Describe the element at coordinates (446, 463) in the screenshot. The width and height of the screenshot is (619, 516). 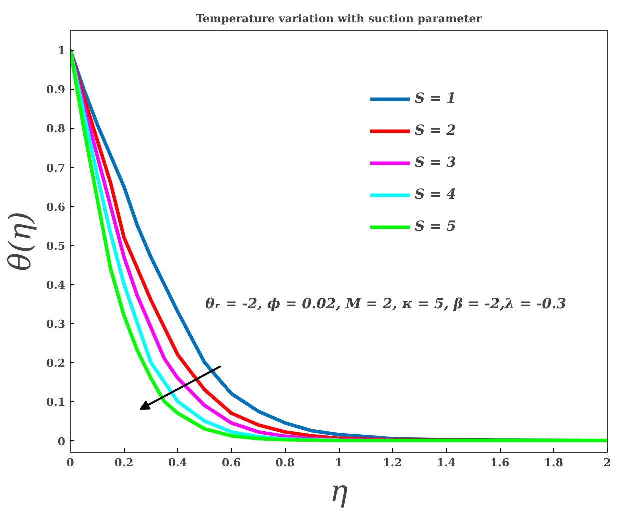
I see `x-tick-label: 1.4` at that location.